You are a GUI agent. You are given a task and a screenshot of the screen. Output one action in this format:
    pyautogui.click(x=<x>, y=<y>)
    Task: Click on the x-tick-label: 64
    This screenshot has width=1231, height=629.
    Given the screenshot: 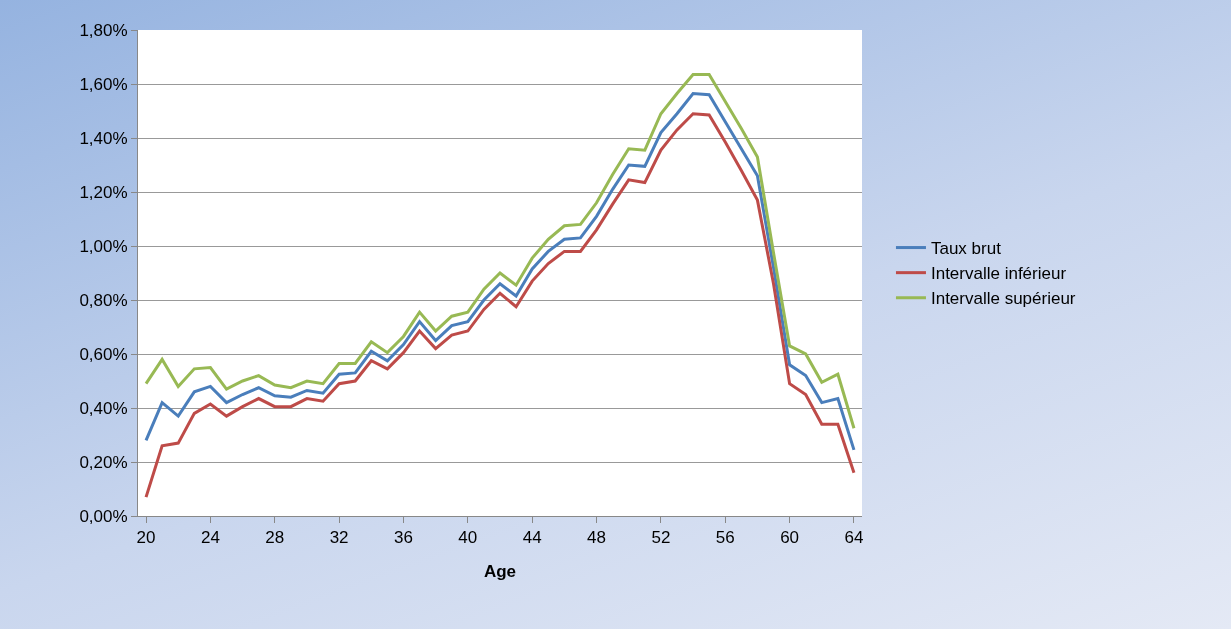 What is the action you would take?
    pyautogui.click(x=854, y=538)
    